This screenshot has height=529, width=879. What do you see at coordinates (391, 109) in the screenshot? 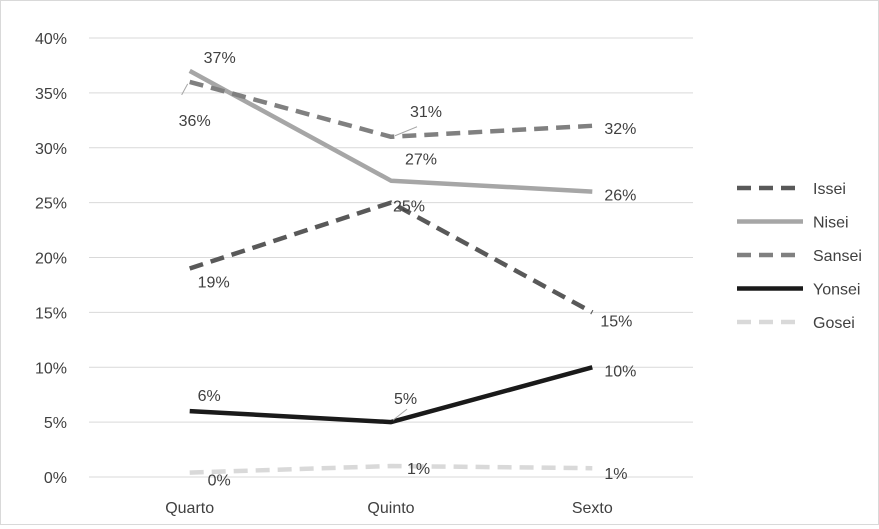
I see `series-line-sansei` at bounding box center [391, 109].